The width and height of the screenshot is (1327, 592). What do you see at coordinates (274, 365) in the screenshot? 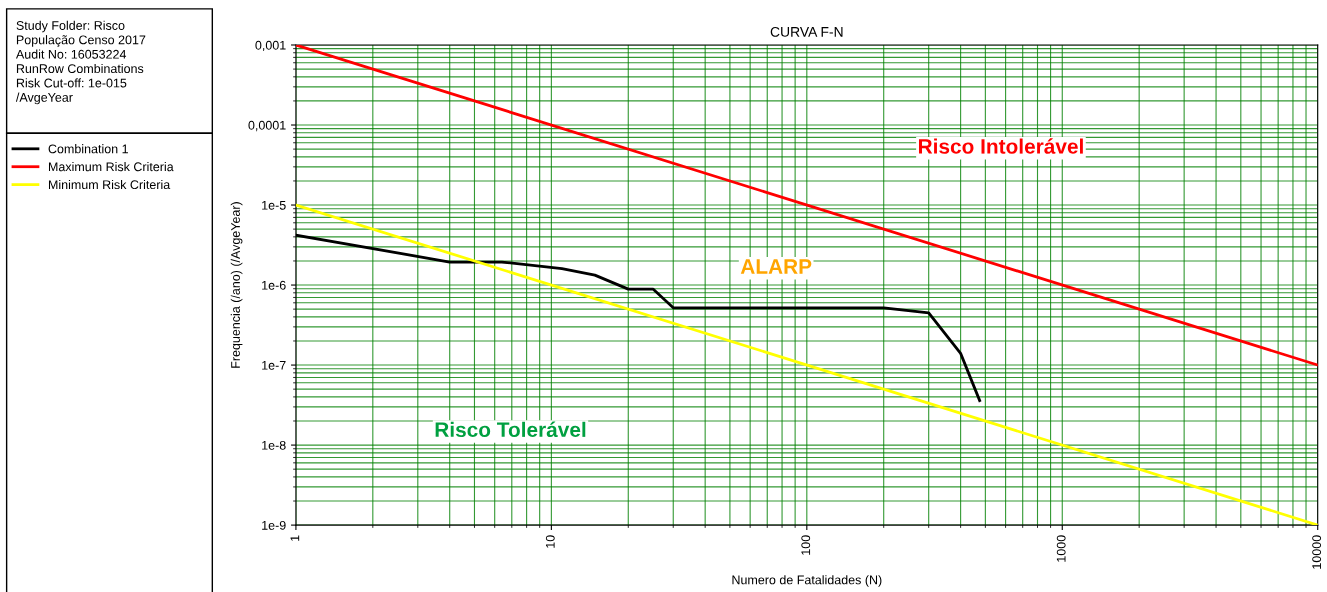
I see `y-tick-label: 1e-7` at bounding box center [274, 365].